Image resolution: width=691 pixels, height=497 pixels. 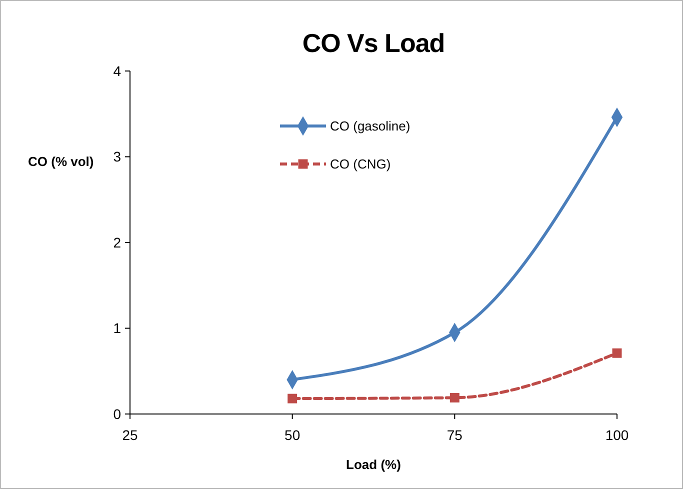 I want to click on legend-label: CO (CNG), so click(x=360, y=164).